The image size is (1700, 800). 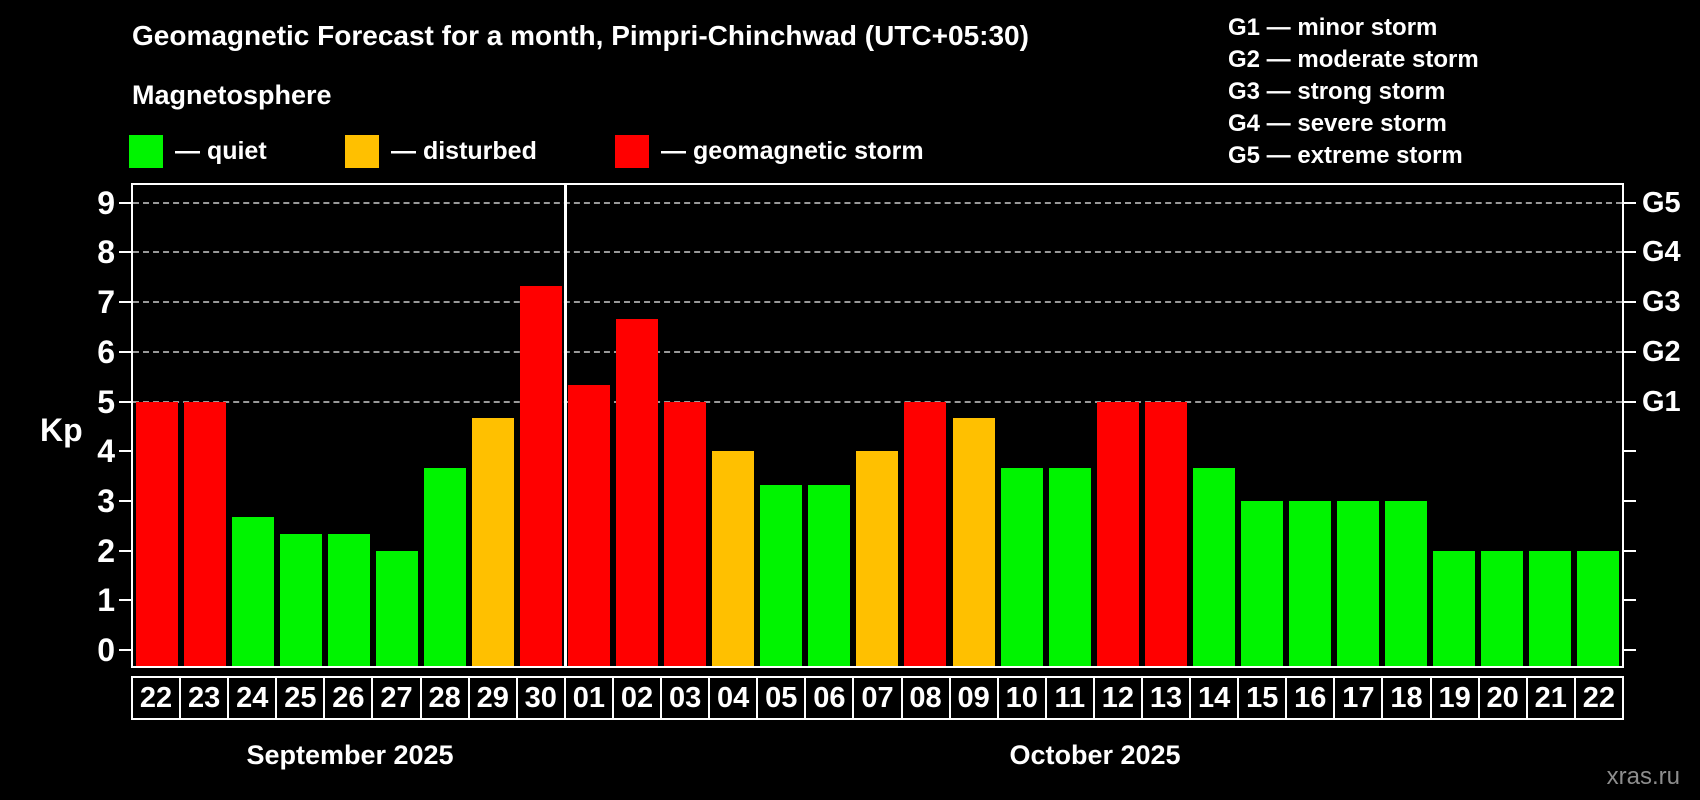 What do you see at coordinates (1069, 698) in the screenshot?
I see `day-cell-oct-11: 11` at bounding box center [1069, 698].